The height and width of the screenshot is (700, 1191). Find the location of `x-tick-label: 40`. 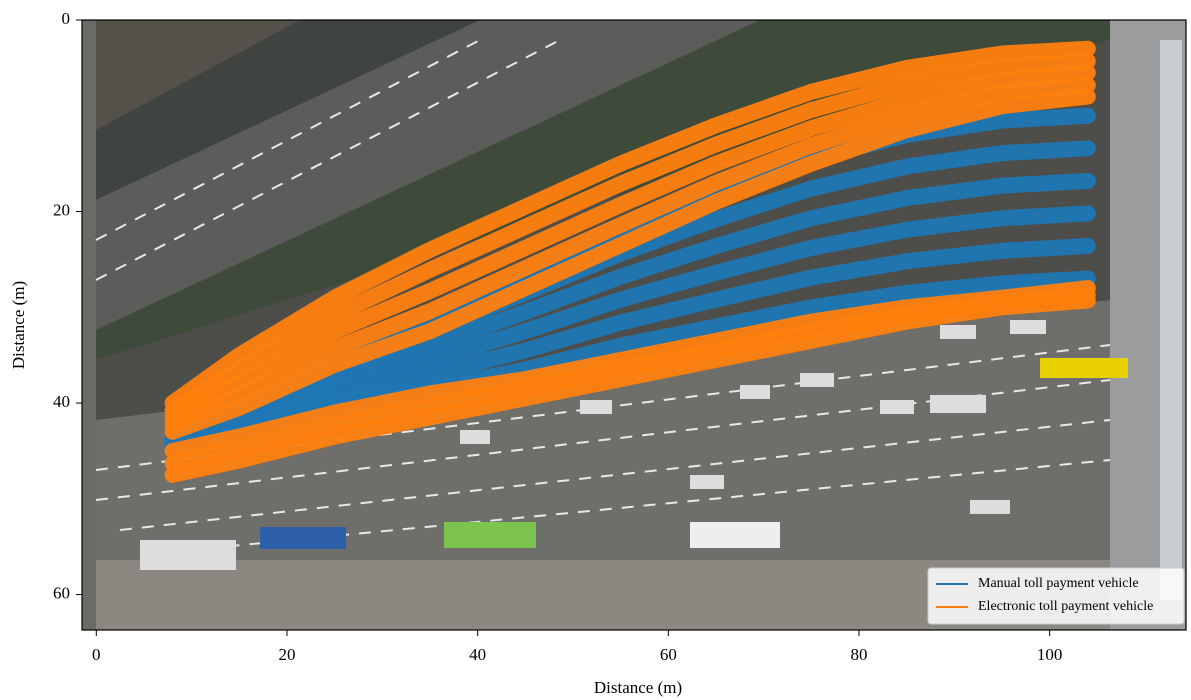

x-tick-label: 40 is located at coordinates (477, 654).